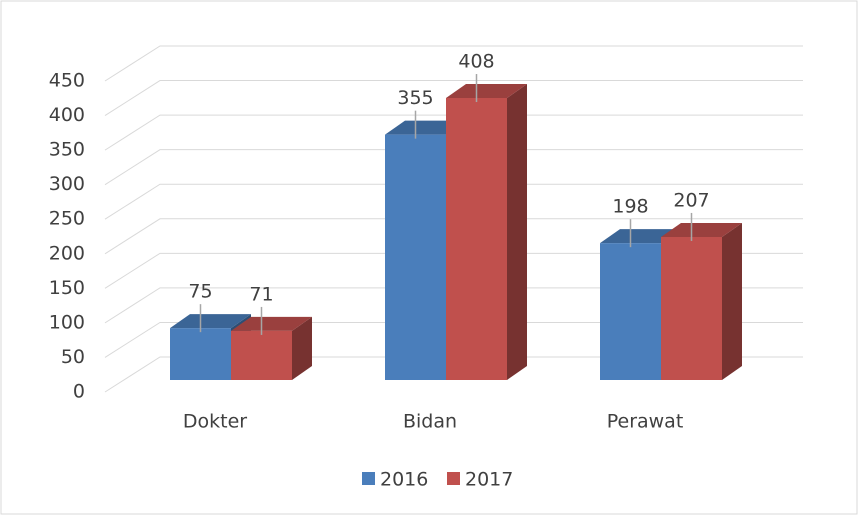  I want to click on y-tick-label: 250, so click(67, 219).